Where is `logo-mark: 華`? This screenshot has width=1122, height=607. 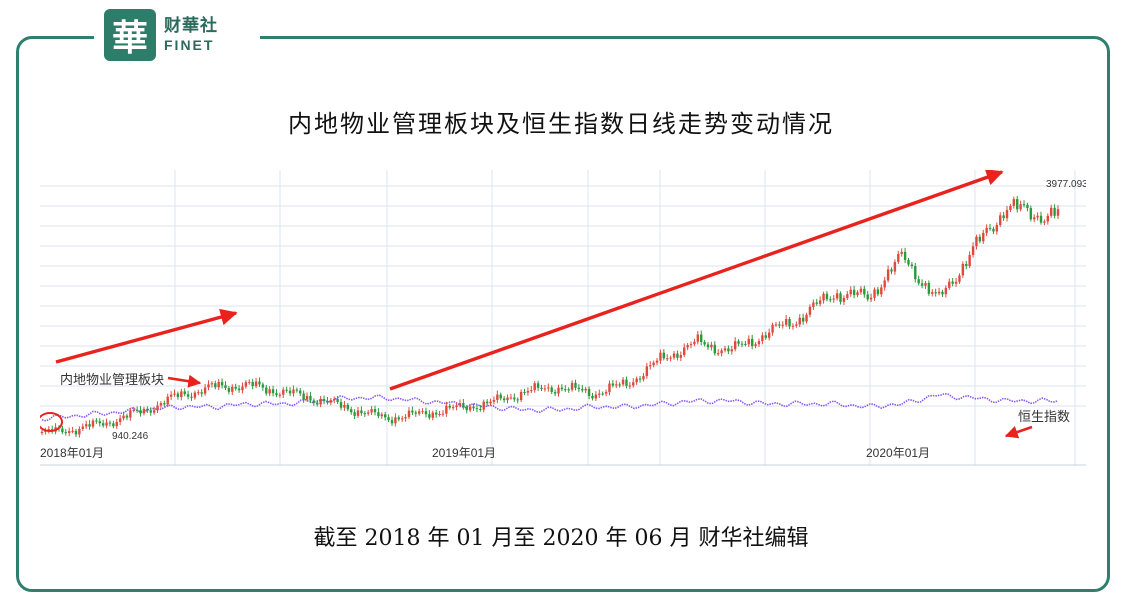
logo-mark: 華 is located at coordinates (130, 35).